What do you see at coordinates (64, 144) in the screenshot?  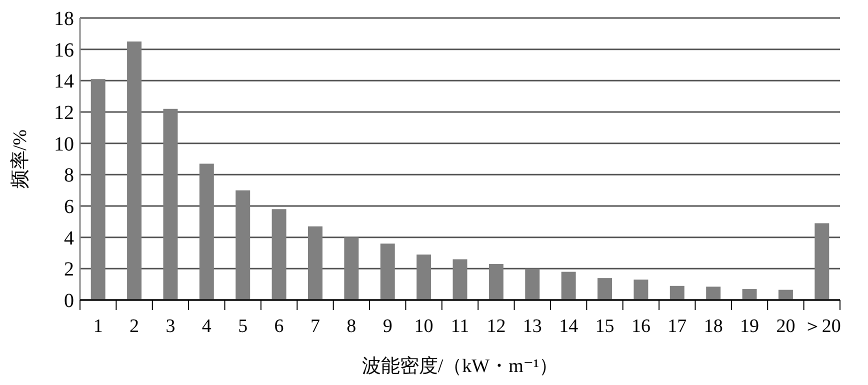 I see `y-tick-label: 10` at bounding box center [64, 144].